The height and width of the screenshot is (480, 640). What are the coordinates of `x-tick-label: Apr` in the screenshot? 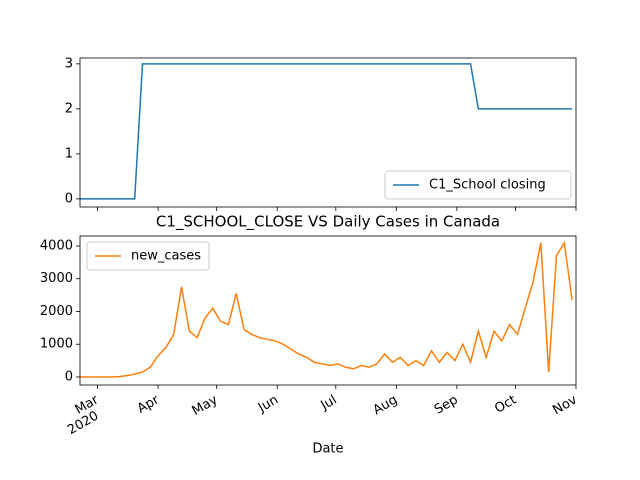 It's located at (149, 404).